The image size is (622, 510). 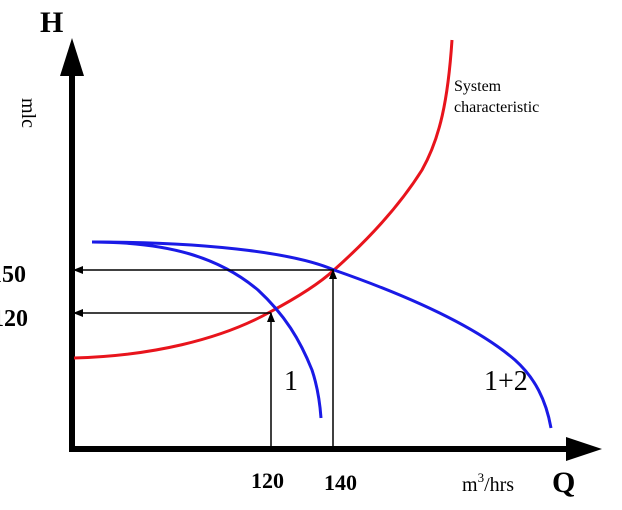 I want to click on pump-parallel-label: 1+2, so click(x=506, y=381).